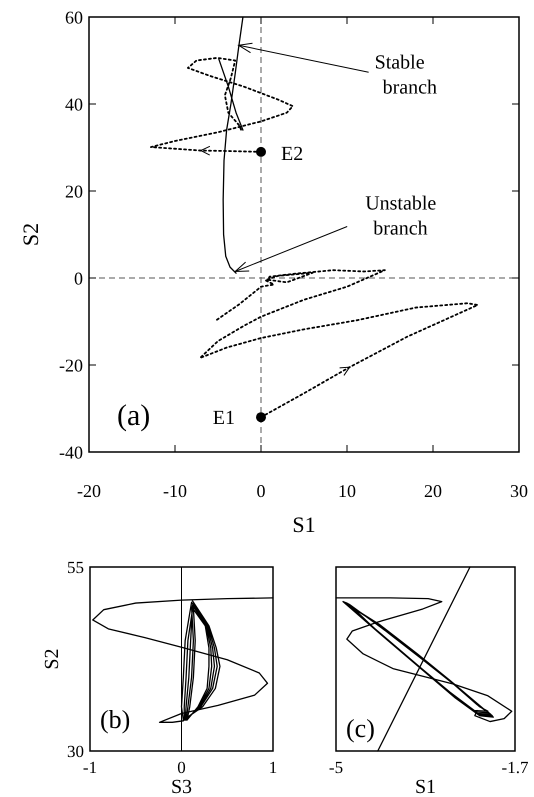 This screenshot has height=797, width=534. Describe the element at coordinates (273, 767) in the screenshot. I see `x-tick-label: 1` at that location.